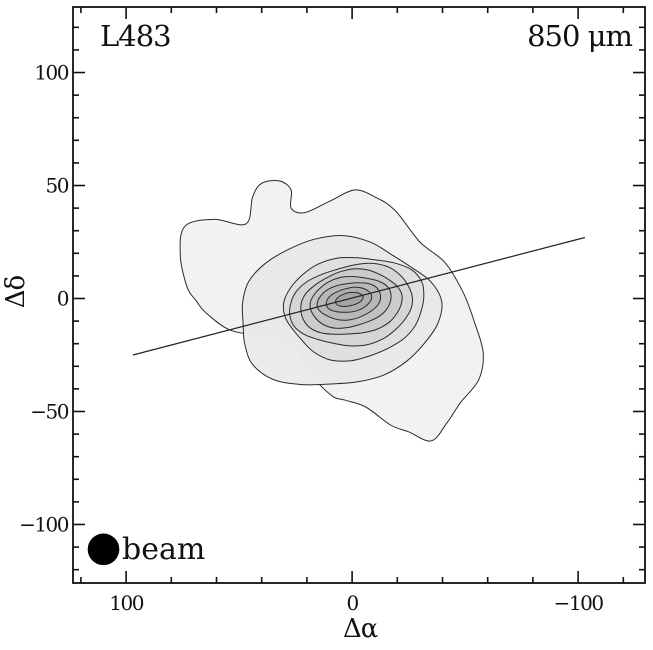 The width and height of the screenshot is (653, 650). I want to click on y-tick-label: 100, so click(51, 73).